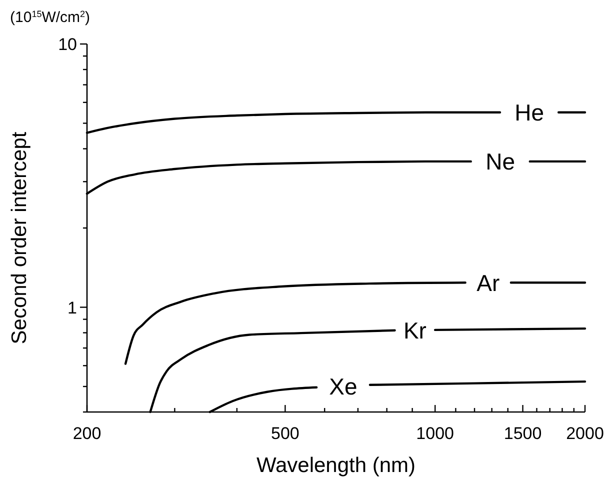 This screenshot has height=483, width=608. I want to click on x-tick-label: 200, so click(87, 433).